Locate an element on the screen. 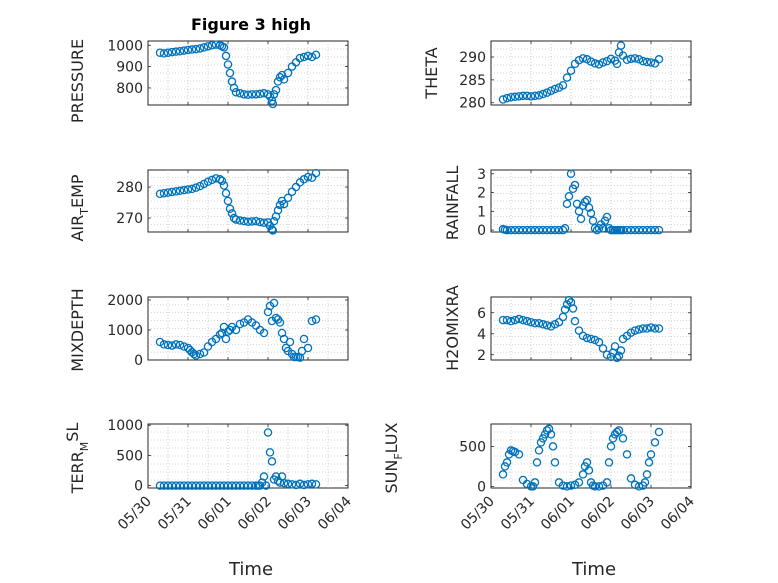 The image size is (778, 583). x-tick-label: 06/02 is located at coordinates (255, 514).